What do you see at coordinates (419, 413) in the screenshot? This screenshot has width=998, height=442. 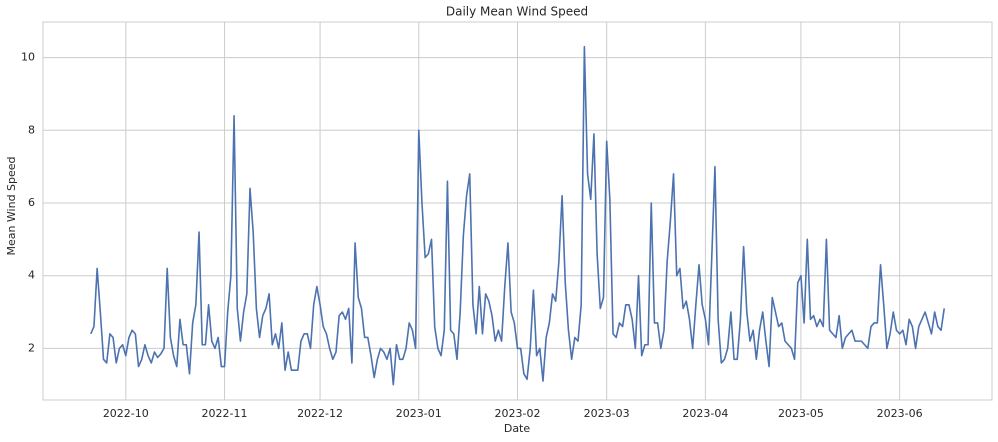 I see `x-tick-label: 2023-01` at bounding box center [419, 413].